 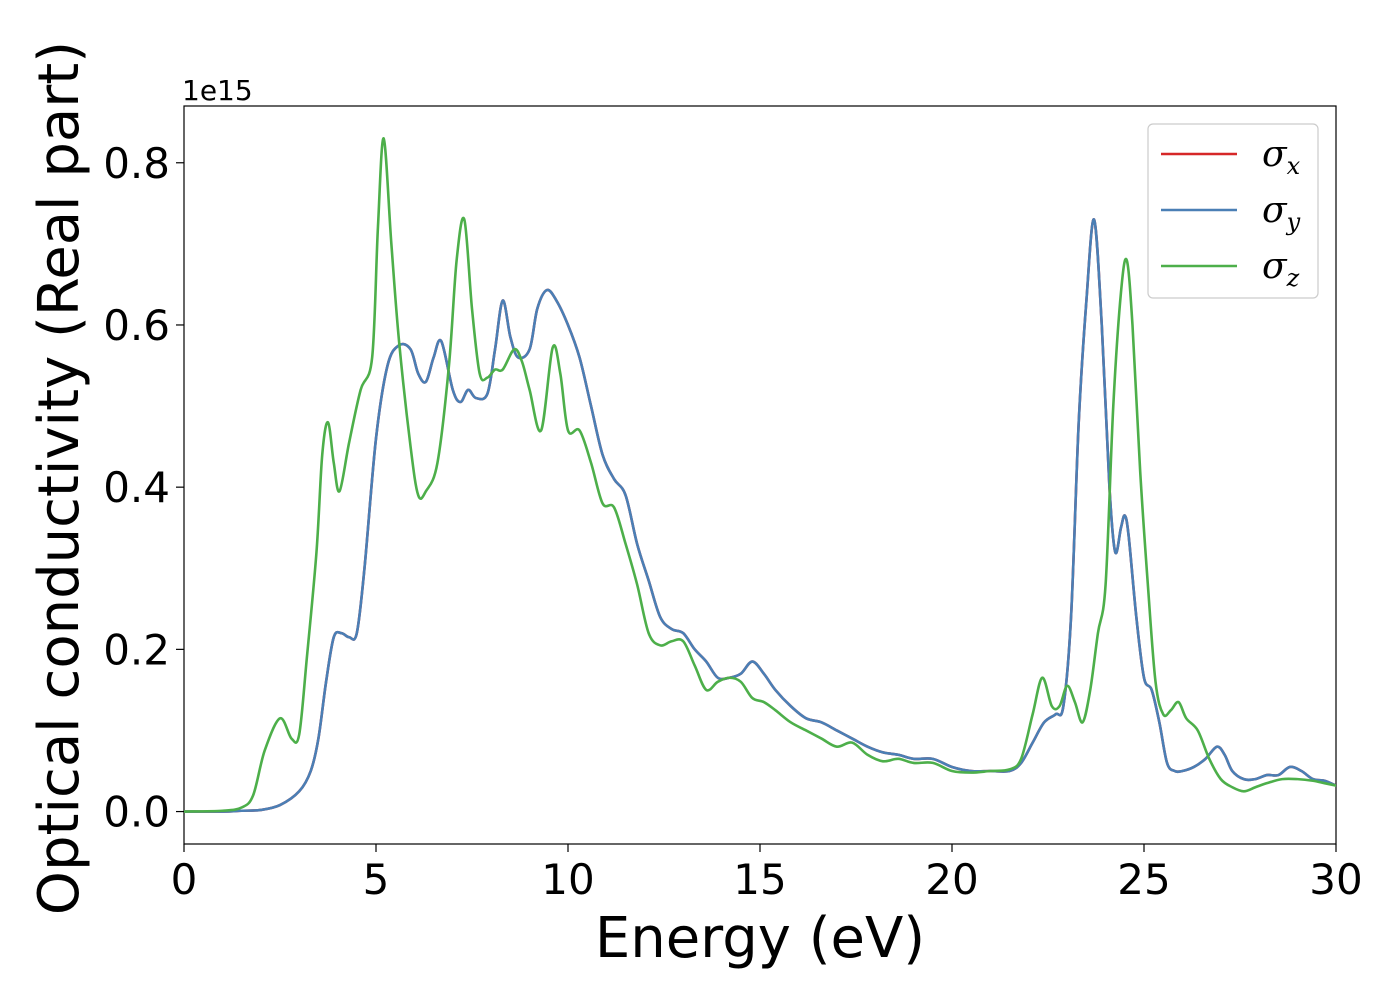 What do you see at coordinates (1293, 222) in the screenshot?
I see `legend-label-subscript: y` at bounding box center [1293, 222].